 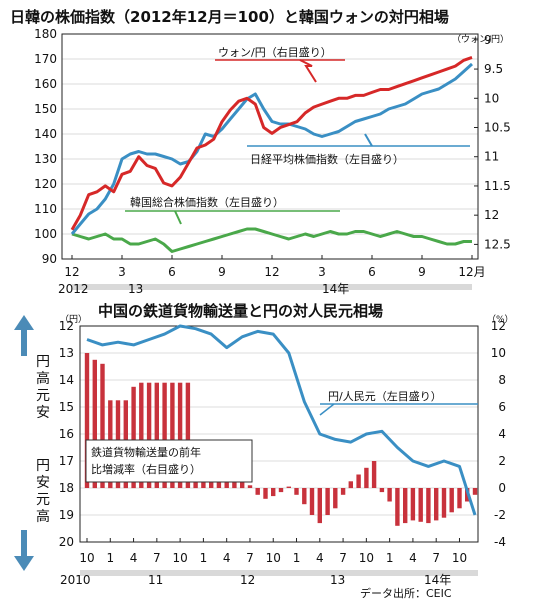 What do you see at coordinates (498, 326) in the screenshot?
I see `chart2-right-tick: 12` at bounding box center [498, 326].